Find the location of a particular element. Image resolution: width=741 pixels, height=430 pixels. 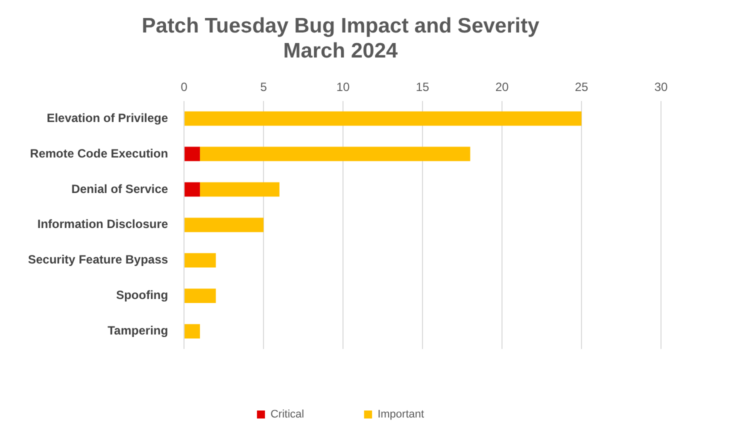

text: Patch Tuesday Bug Impact and Severity is located at coordinates (341, 26).